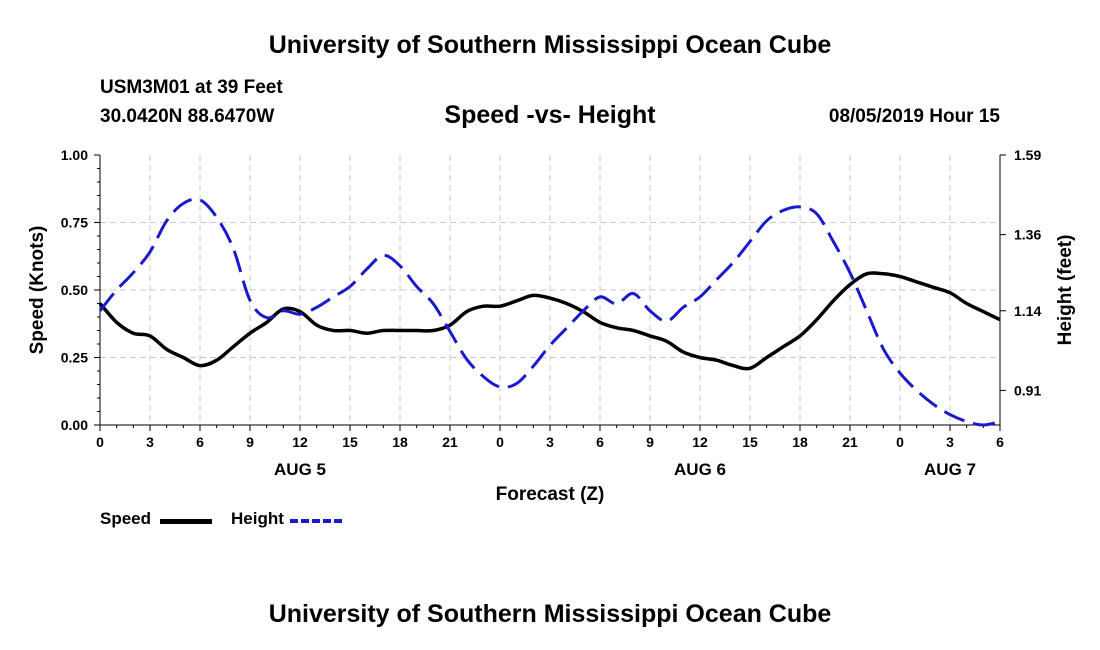 This screenshot has width=1100, height=650. I want to click on y-right-axis-label: Height (feet), so click(1065, 290).